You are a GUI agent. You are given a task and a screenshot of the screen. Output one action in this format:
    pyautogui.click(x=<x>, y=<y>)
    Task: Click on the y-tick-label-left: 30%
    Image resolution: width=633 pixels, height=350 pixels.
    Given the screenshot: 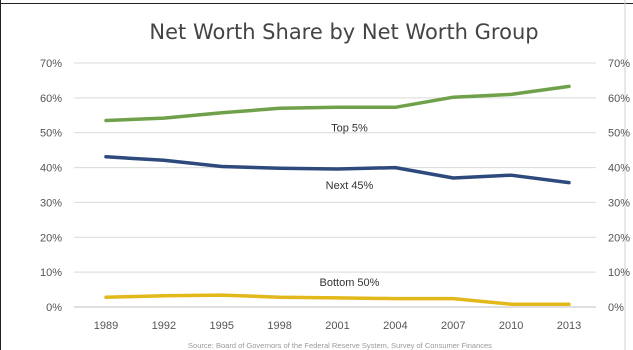 What is the action you would take?
    pyautogui.click(x=51, y=203)
    